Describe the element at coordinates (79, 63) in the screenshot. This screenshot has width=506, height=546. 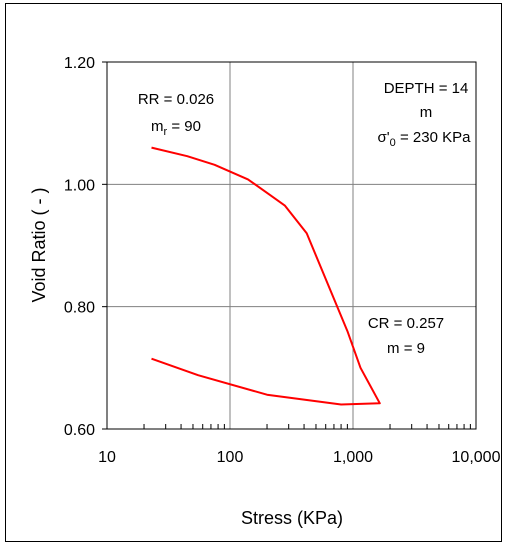
I see `y-tick-label: 1.20` at that location.